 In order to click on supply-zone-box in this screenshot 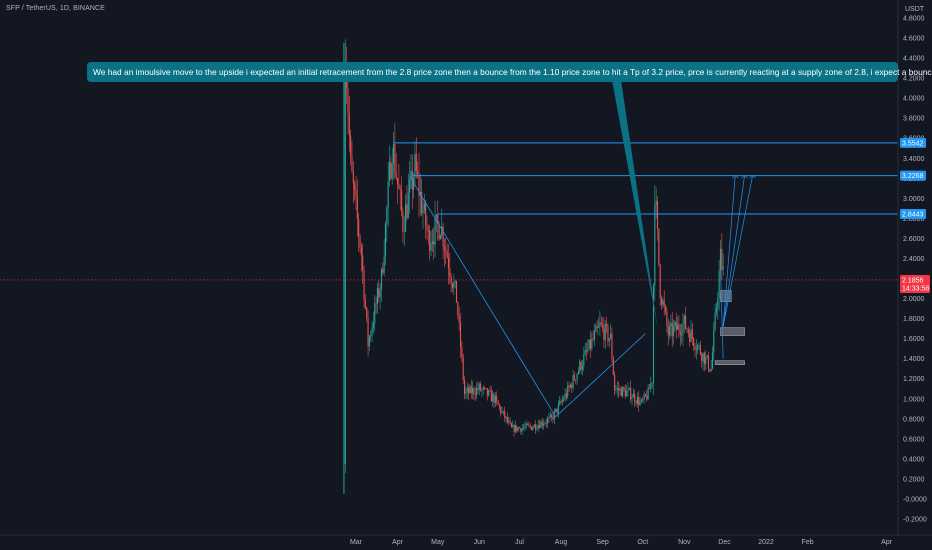, I will do `click(729, 362)`.